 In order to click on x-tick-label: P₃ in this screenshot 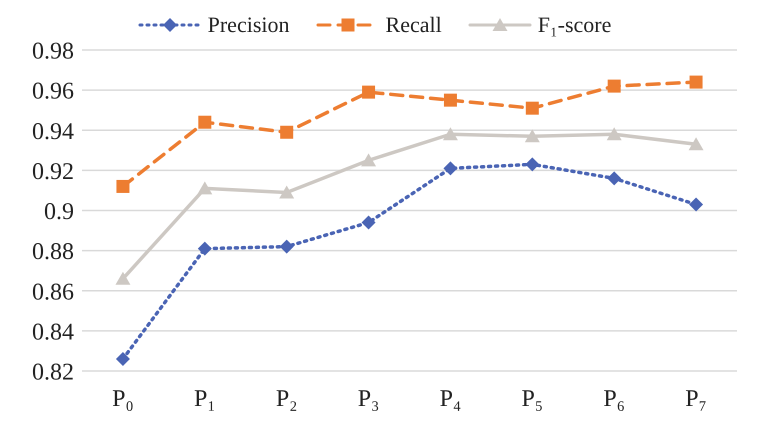, I will do `click(369, 399)`.